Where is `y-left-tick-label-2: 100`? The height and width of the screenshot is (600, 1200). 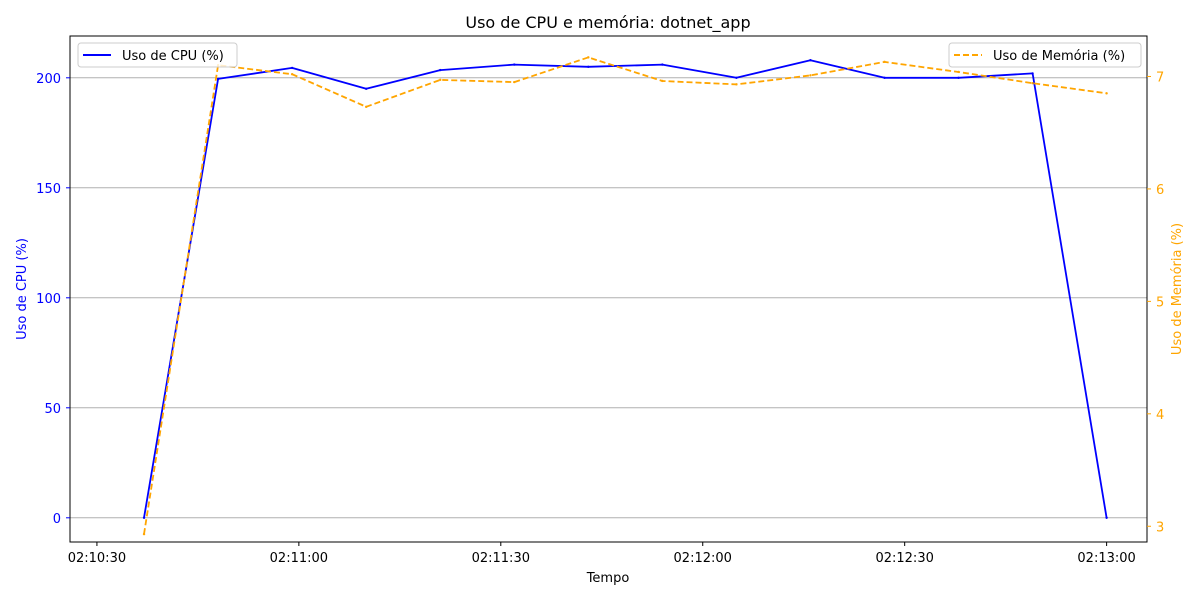 y-left-tick-label-2: 100 is located at coordinates (48, 299).